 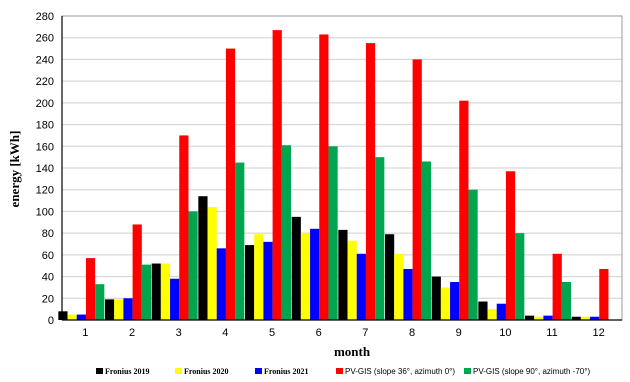 I want to click on x-tick-label: 2, so click(x=132, y=333).